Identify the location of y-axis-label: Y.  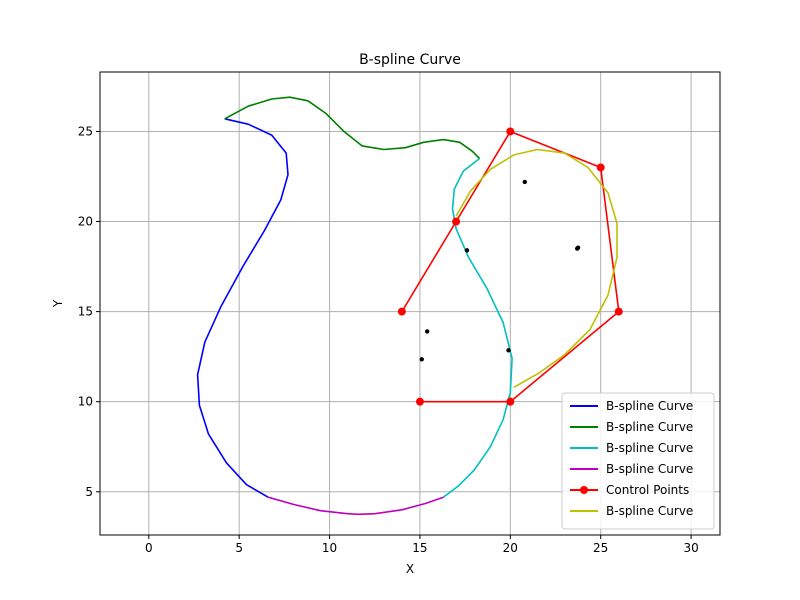
(58, 303).